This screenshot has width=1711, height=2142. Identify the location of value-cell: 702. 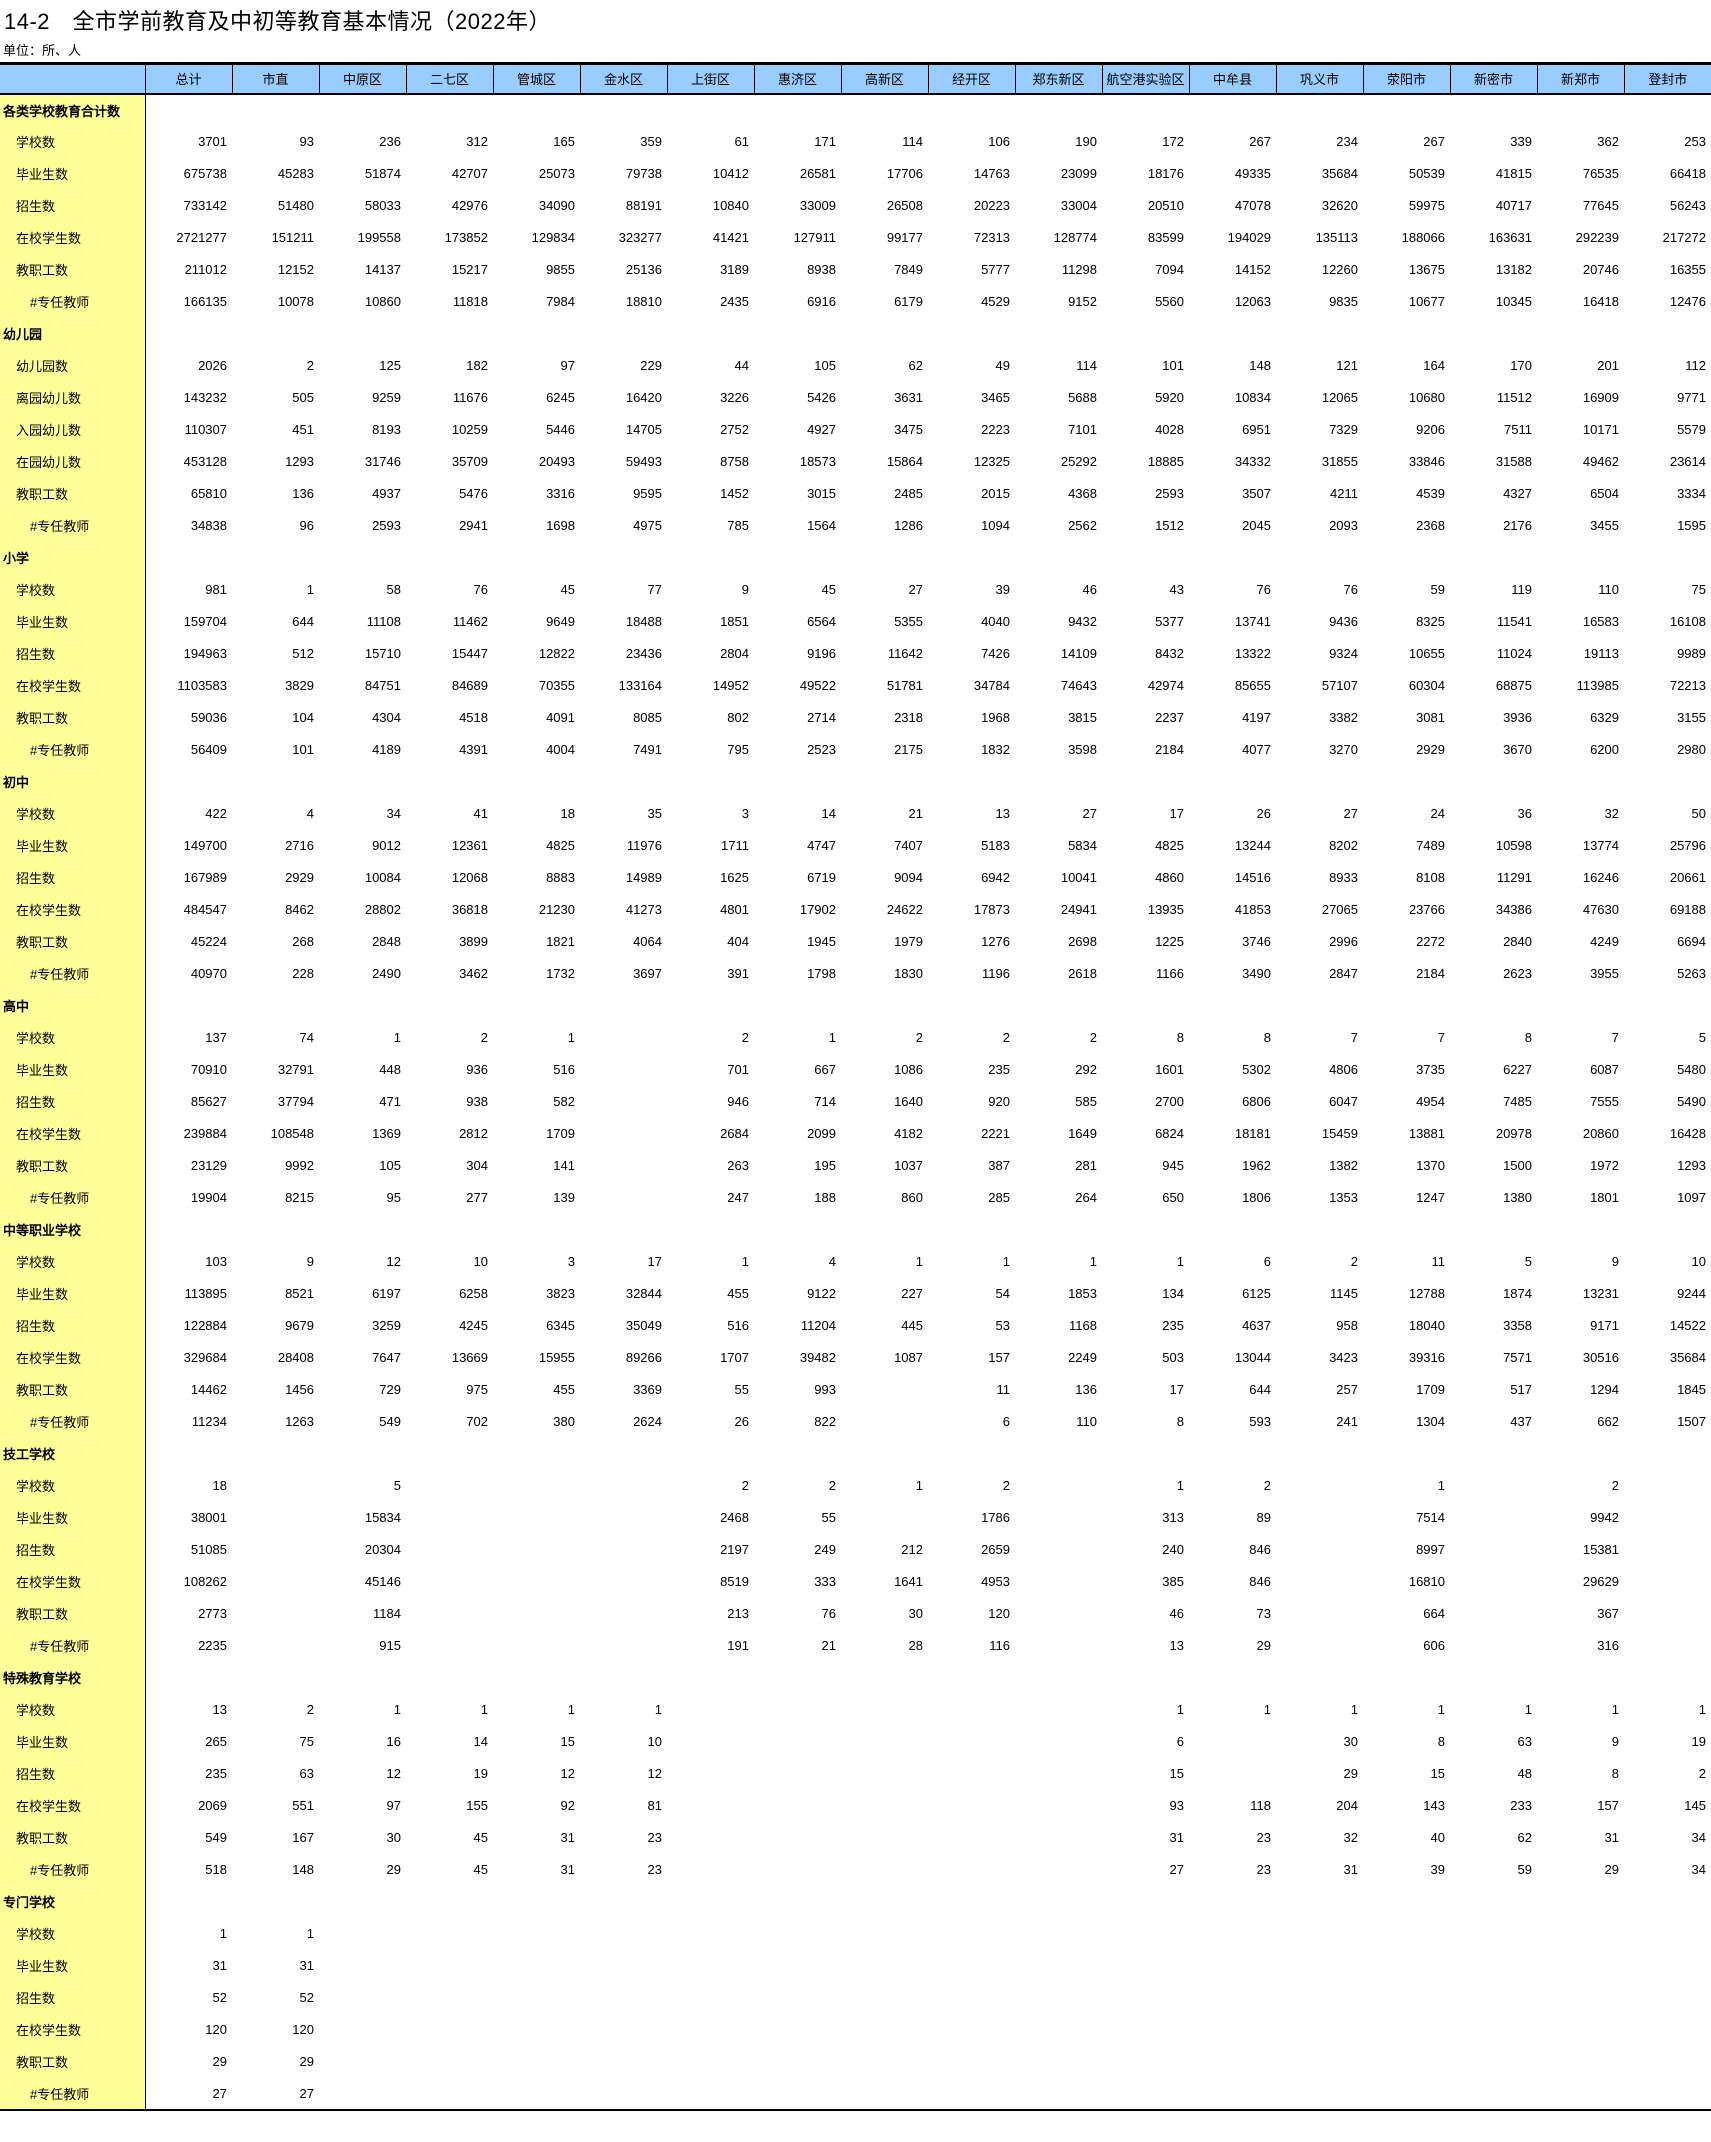
(477, 1421).